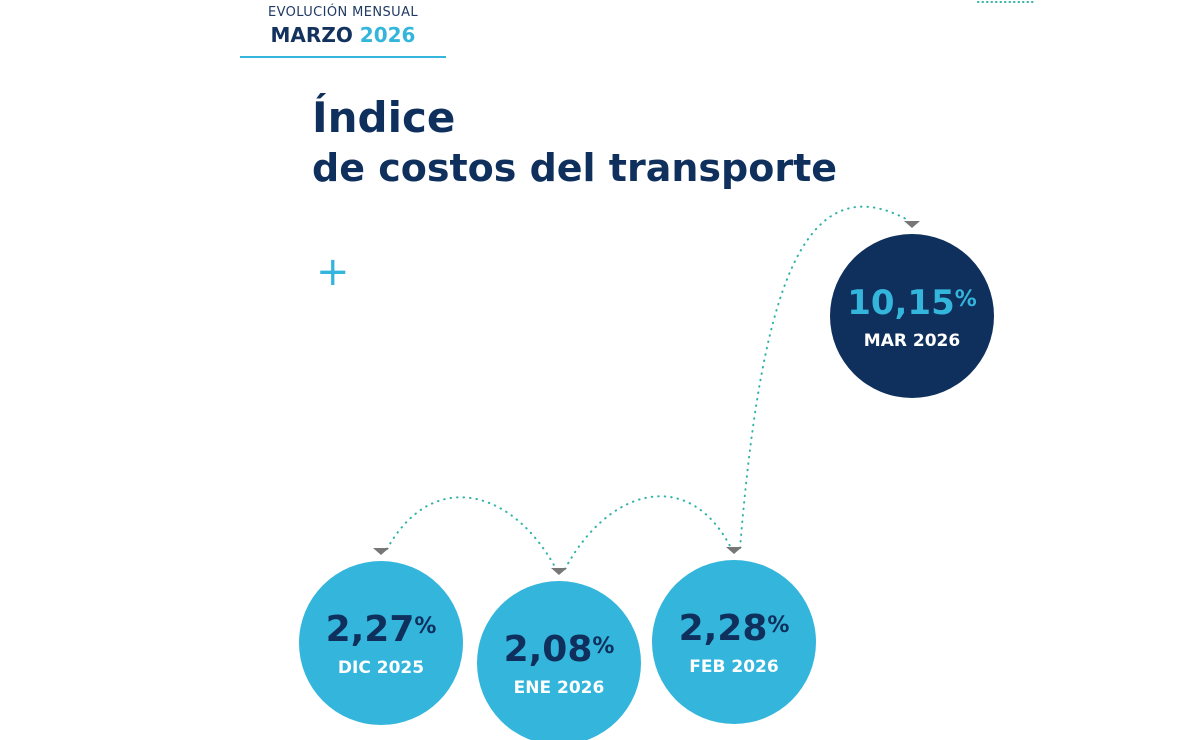 Image resolution: width=1200 pixels, height=740 pixels. Describe the element at coordinates (381, 668) in the screenshot. I see `period-label: DIC 2025` at that location.